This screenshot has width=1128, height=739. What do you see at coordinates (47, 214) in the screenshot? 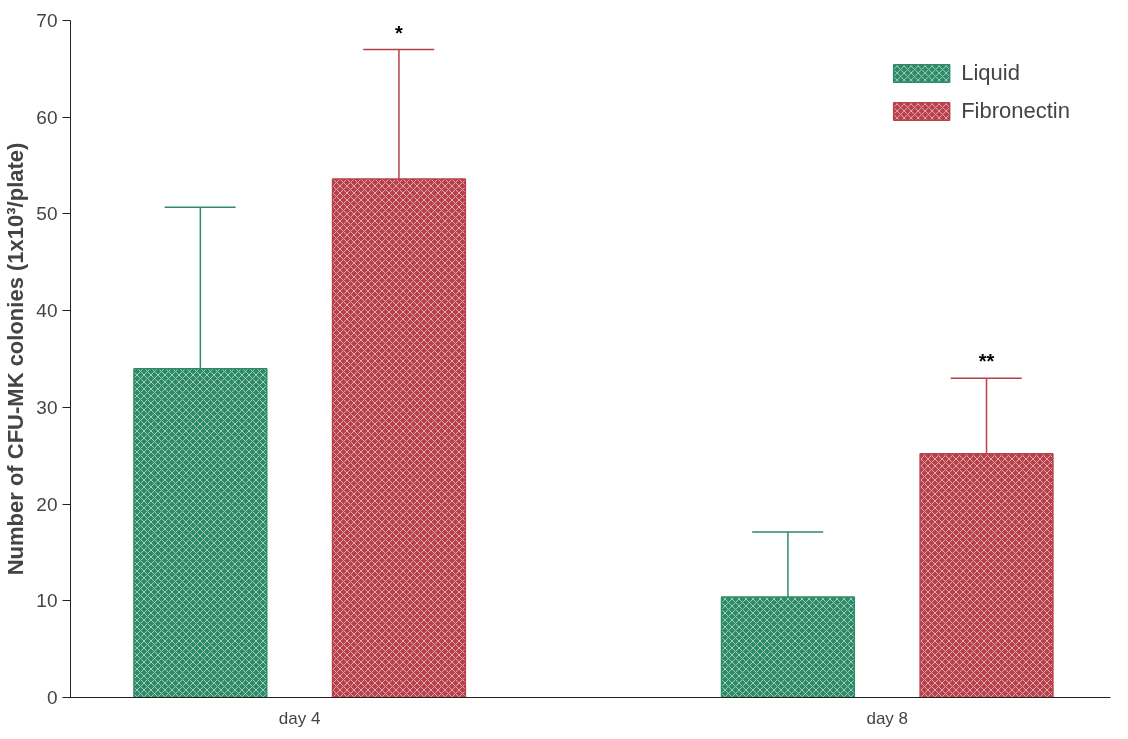
I see `y-tick-label: 50` at bounding box center [47, 214].